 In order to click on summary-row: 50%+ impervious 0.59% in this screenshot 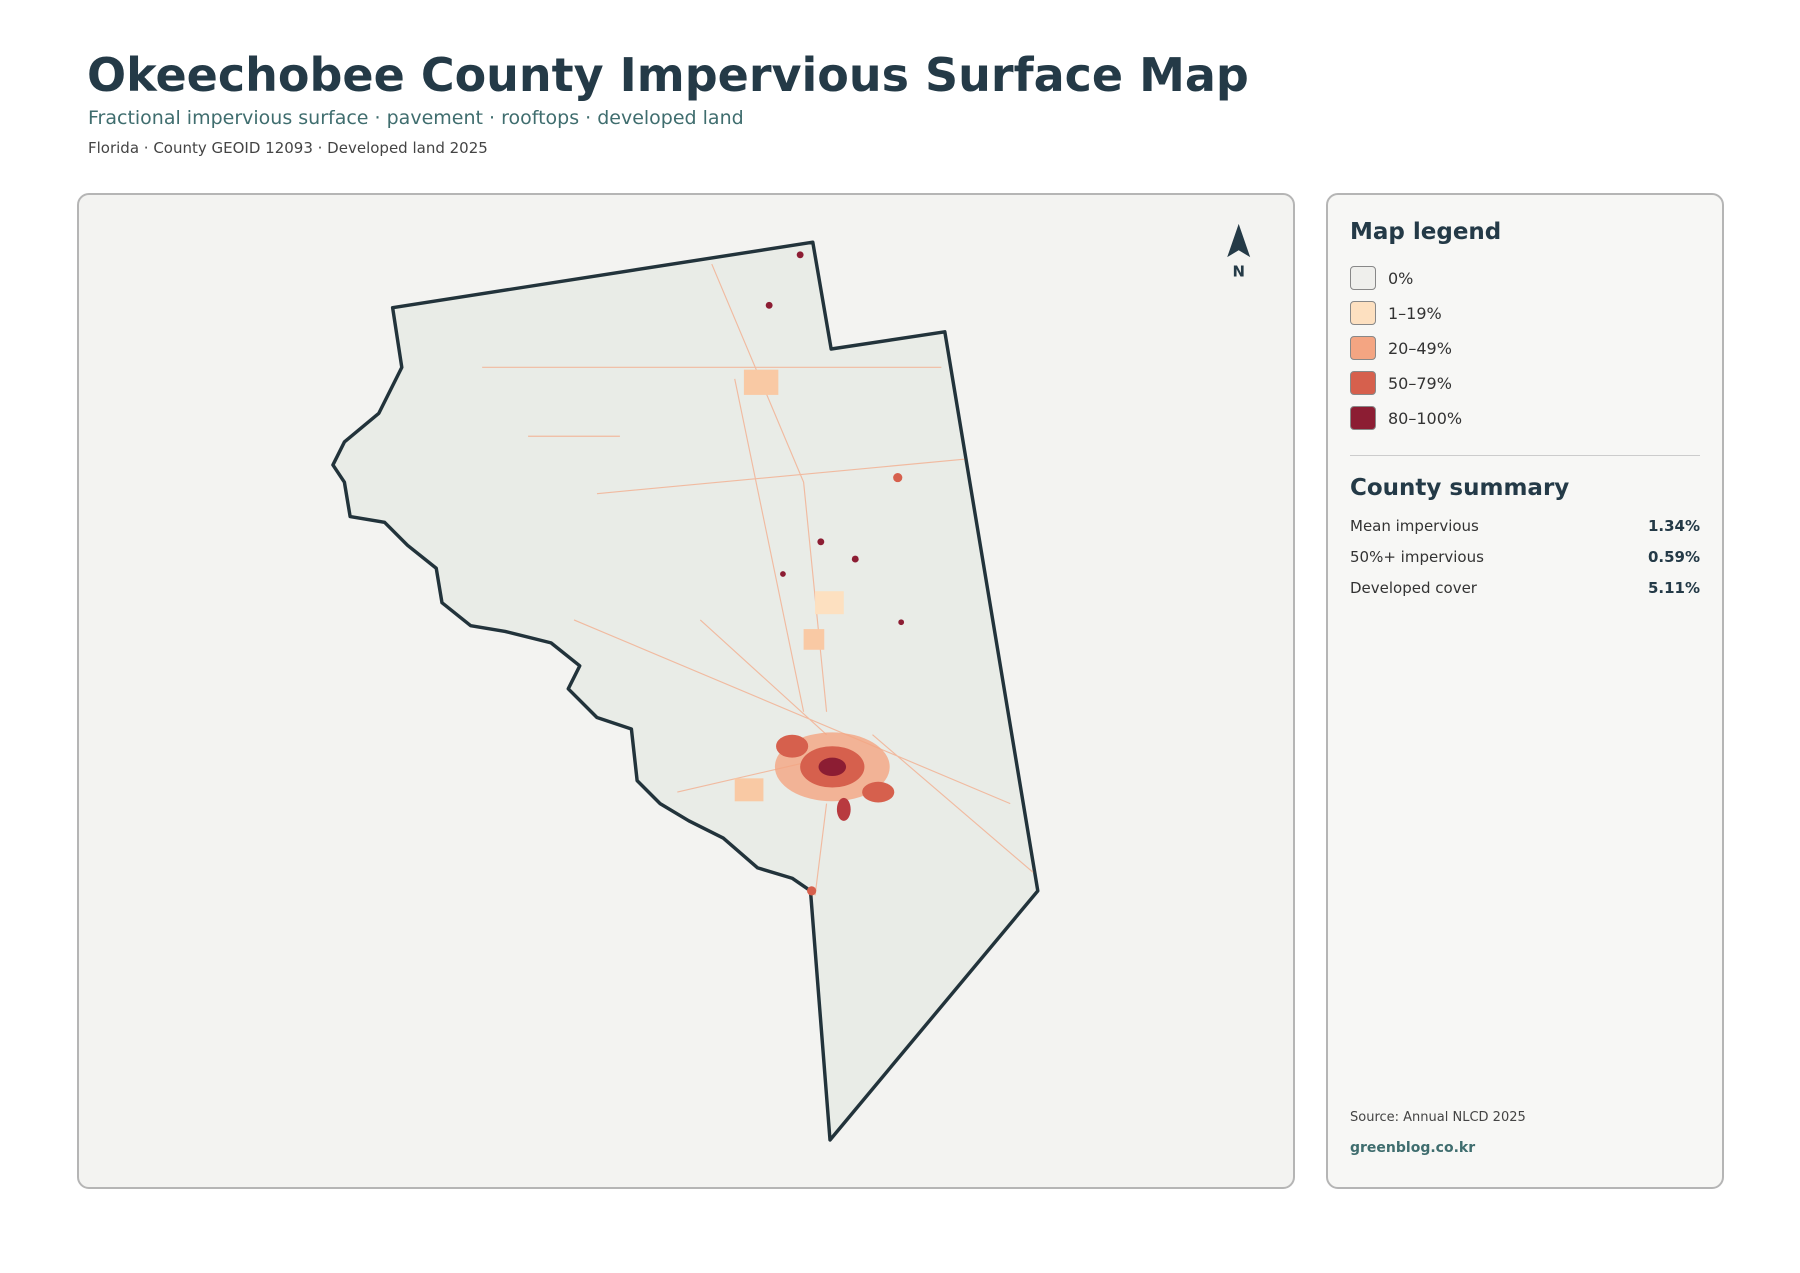, I will do `click(1525, 557)`.